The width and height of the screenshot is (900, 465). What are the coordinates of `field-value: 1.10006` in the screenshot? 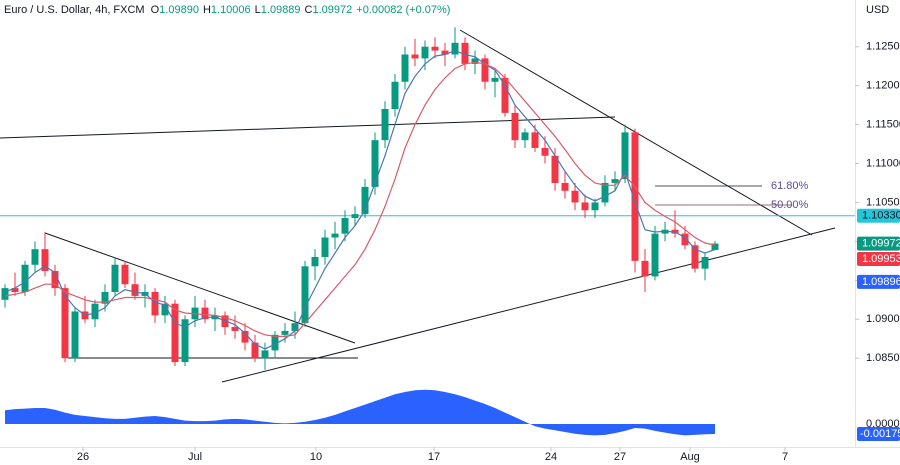 It's located at (231, 10).